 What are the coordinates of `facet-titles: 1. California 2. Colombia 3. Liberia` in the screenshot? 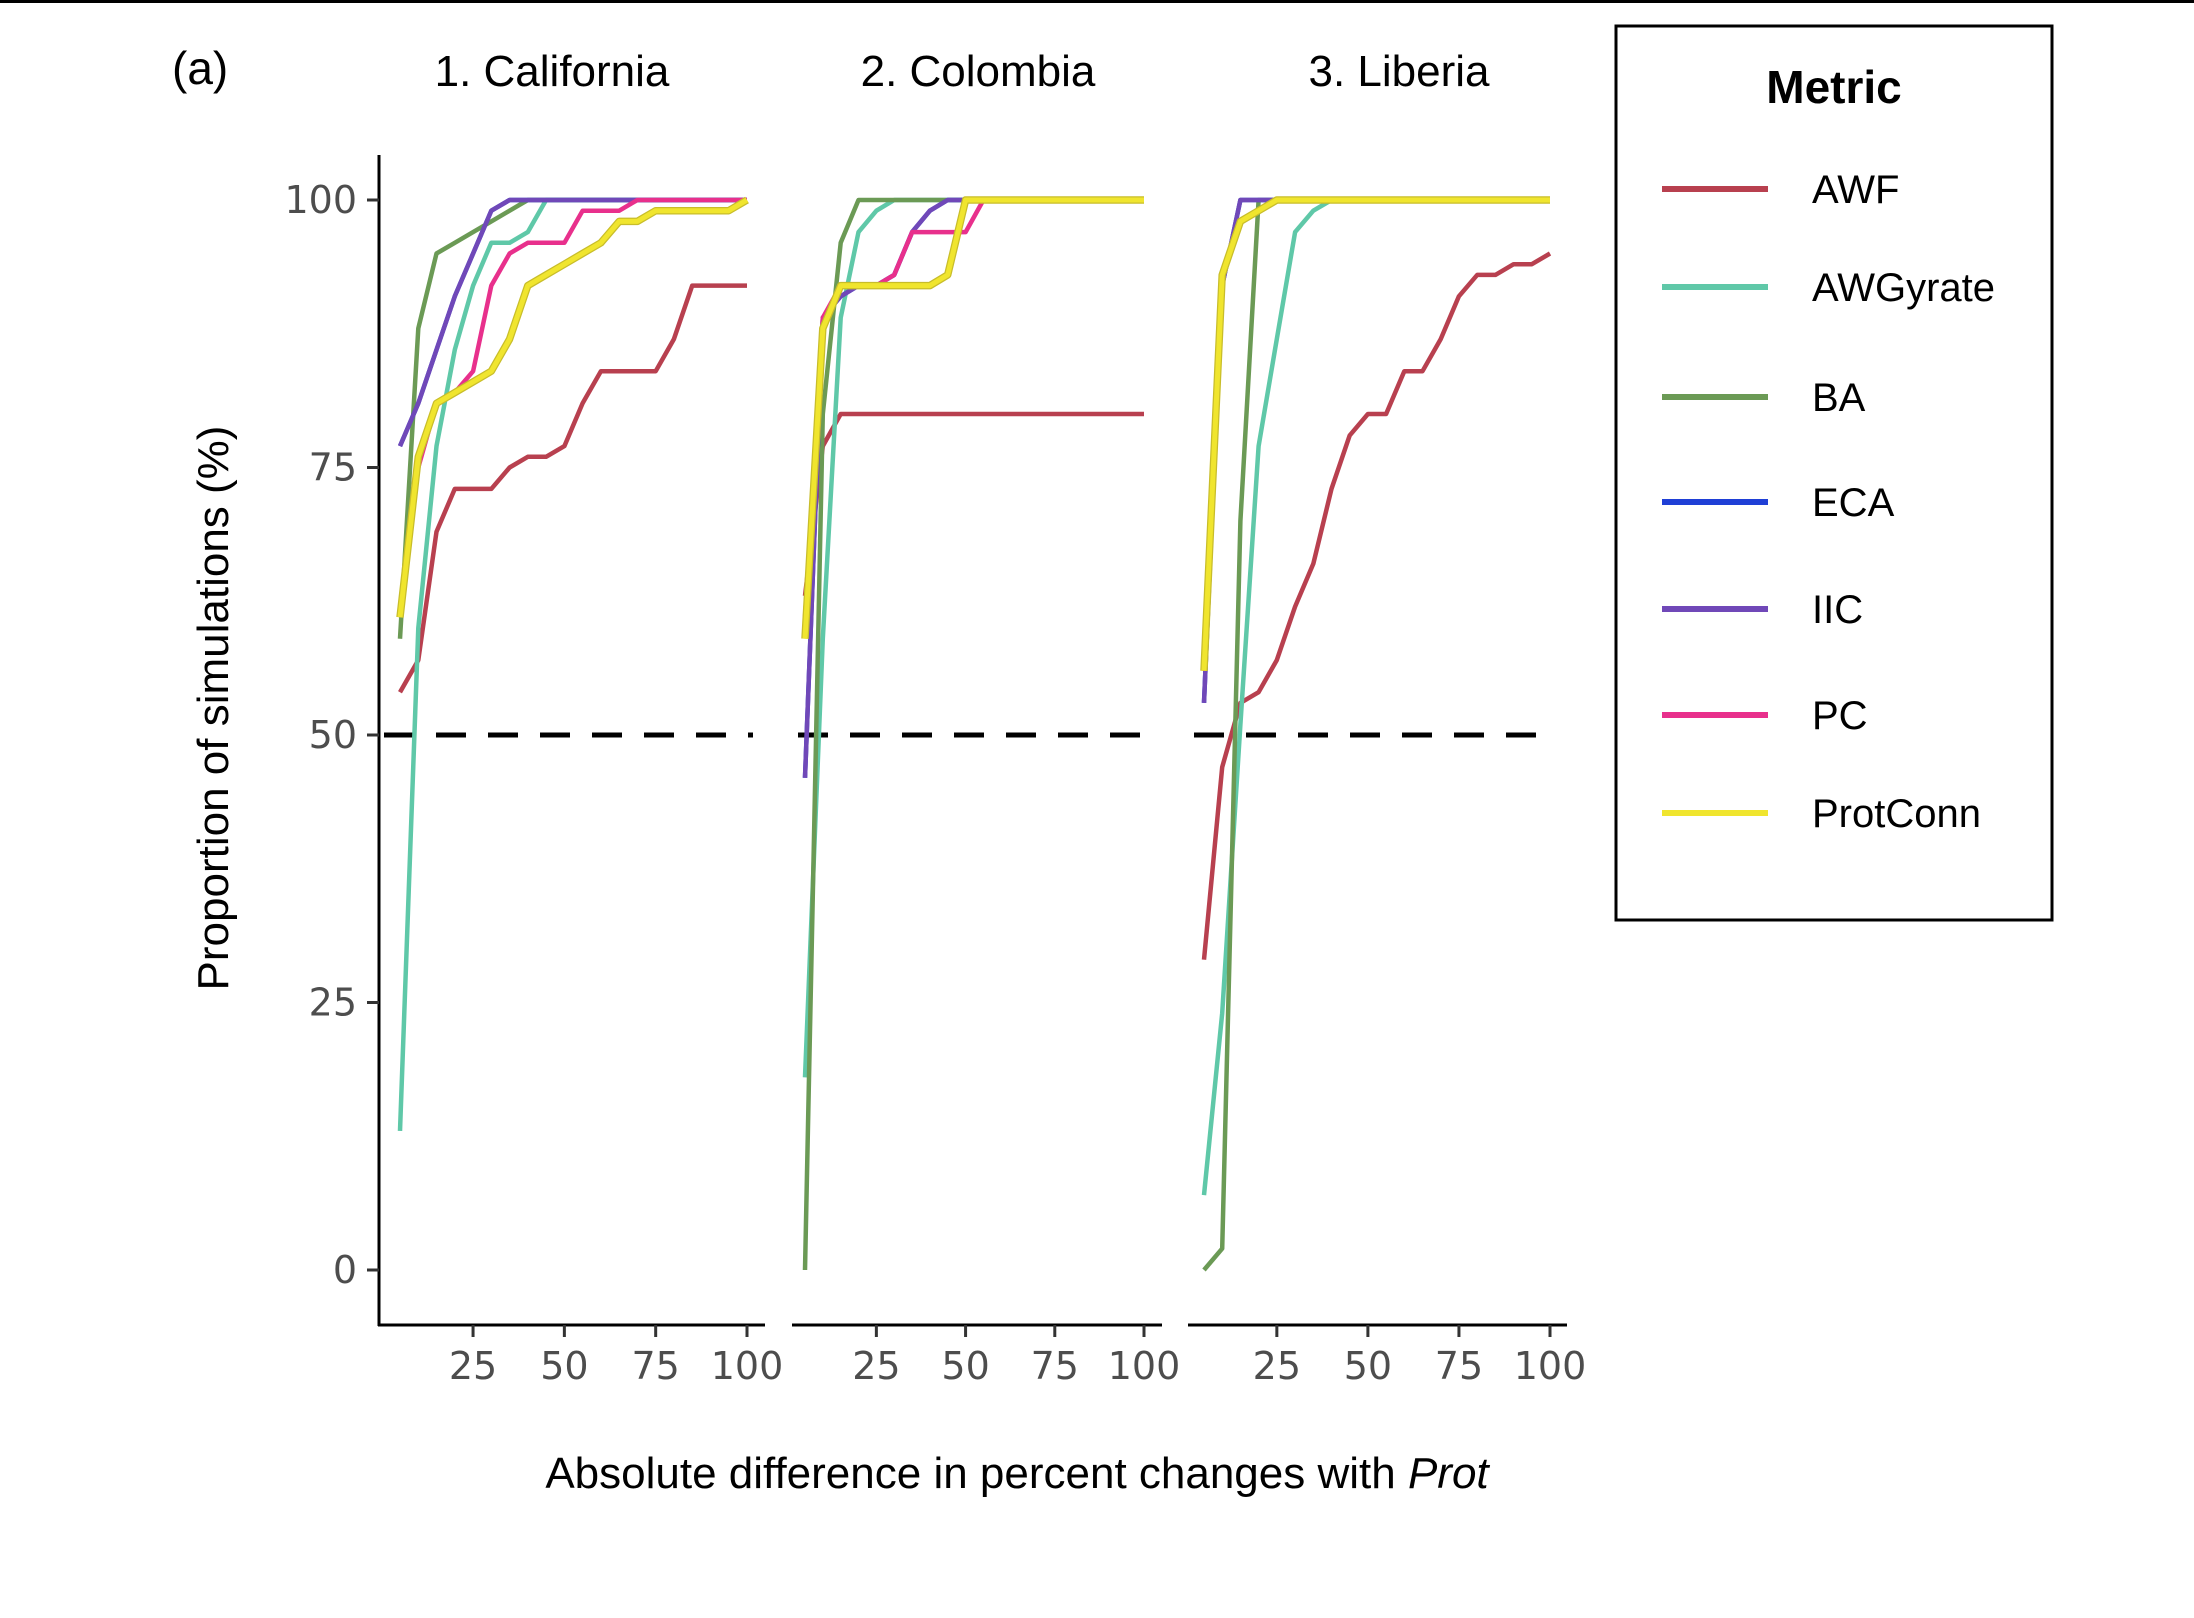 It's located at (962, 71).